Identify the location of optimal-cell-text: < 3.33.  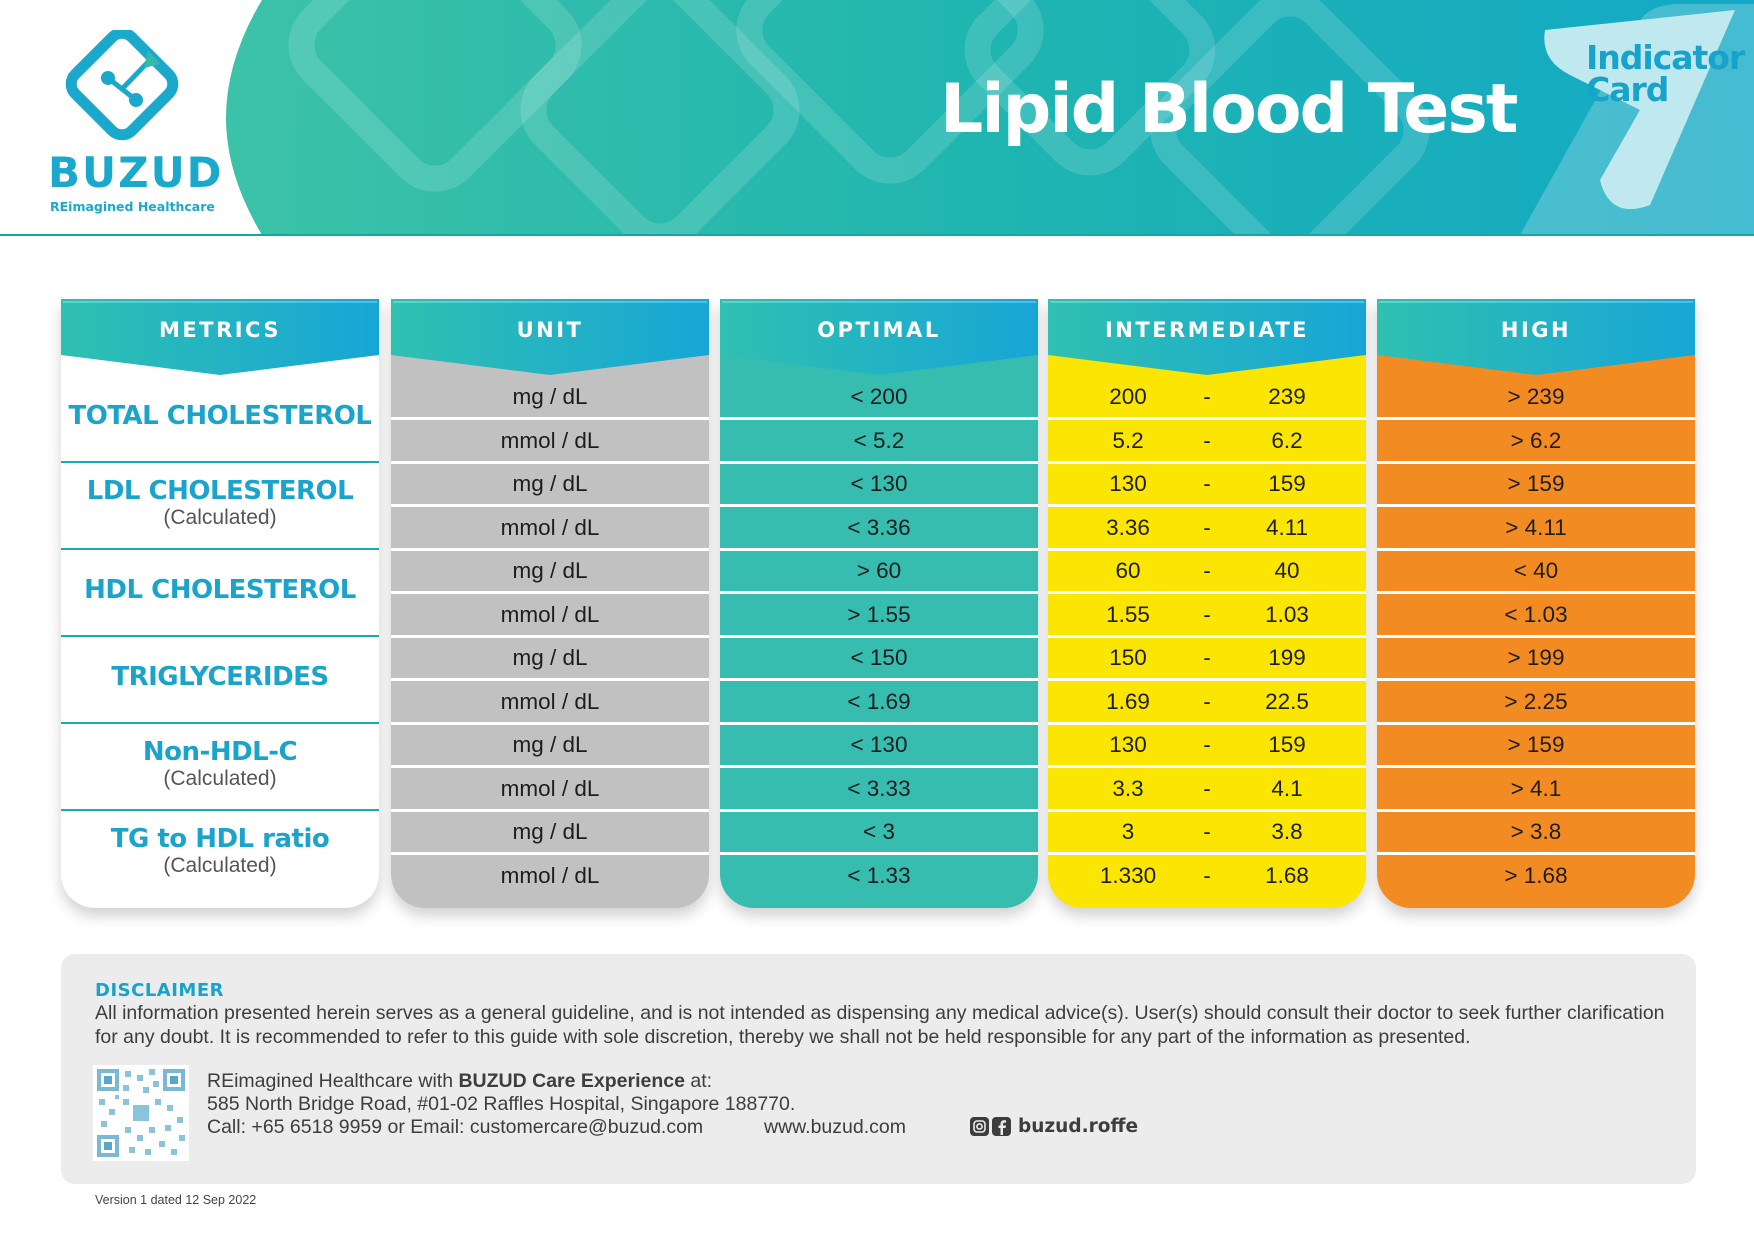
(879, 788).